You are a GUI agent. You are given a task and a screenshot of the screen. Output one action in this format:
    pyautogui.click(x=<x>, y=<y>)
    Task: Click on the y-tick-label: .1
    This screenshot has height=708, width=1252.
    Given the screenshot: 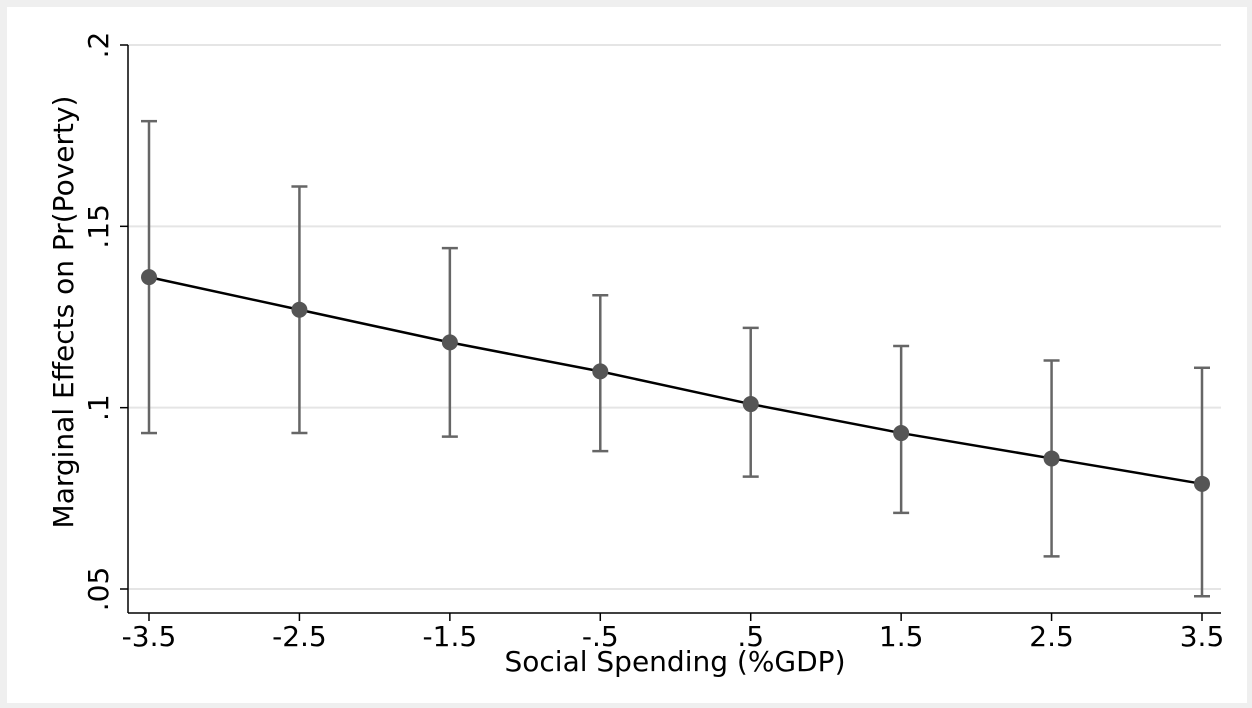 What is the action you would take?
    pyautogui.click(x=98, y=407)
    